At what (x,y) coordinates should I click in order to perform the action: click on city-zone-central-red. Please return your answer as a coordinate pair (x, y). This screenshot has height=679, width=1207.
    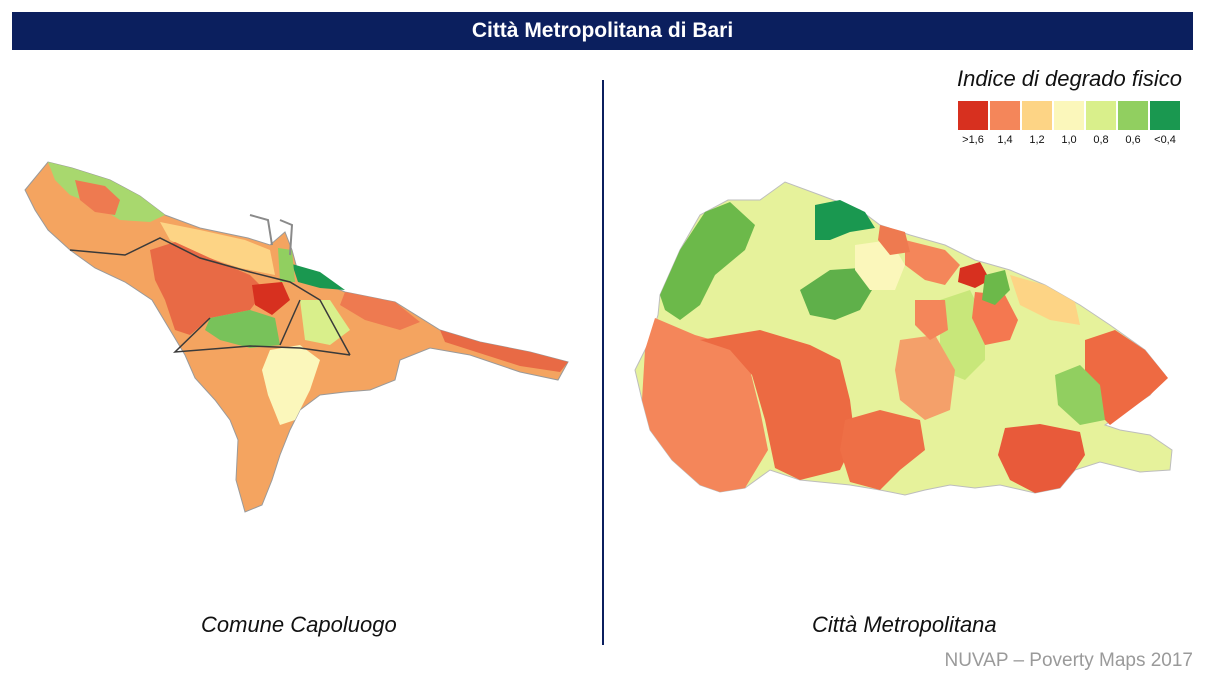
    Looking at the image, I should click on (207, 288).